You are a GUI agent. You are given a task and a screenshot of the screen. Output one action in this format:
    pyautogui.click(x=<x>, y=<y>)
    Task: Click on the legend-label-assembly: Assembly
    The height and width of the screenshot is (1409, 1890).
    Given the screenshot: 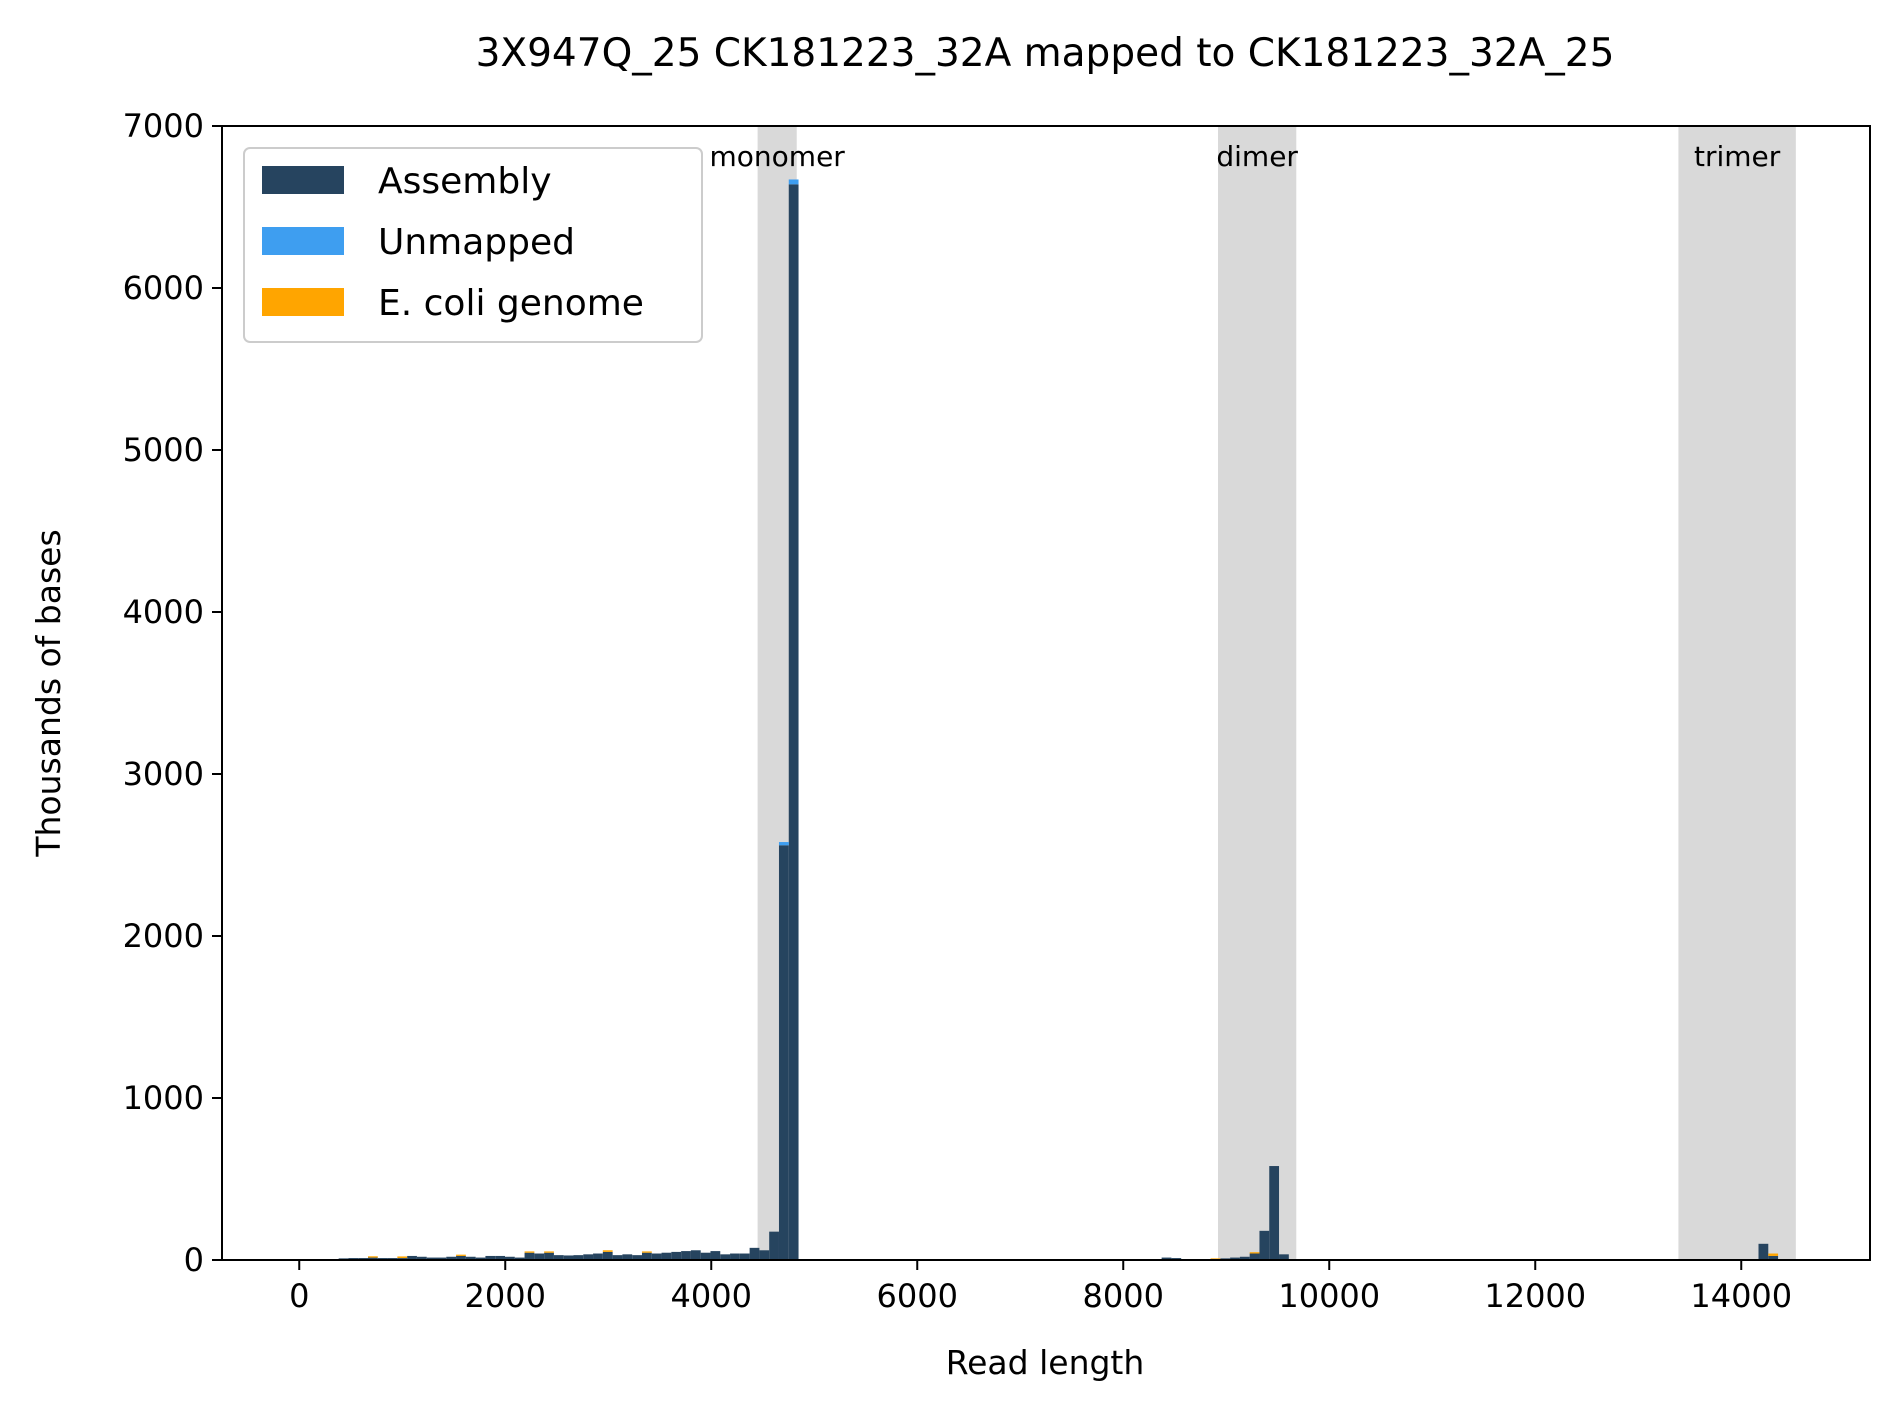 What is the action you would take?
    pyautogui.click(x=465, y=181)
    